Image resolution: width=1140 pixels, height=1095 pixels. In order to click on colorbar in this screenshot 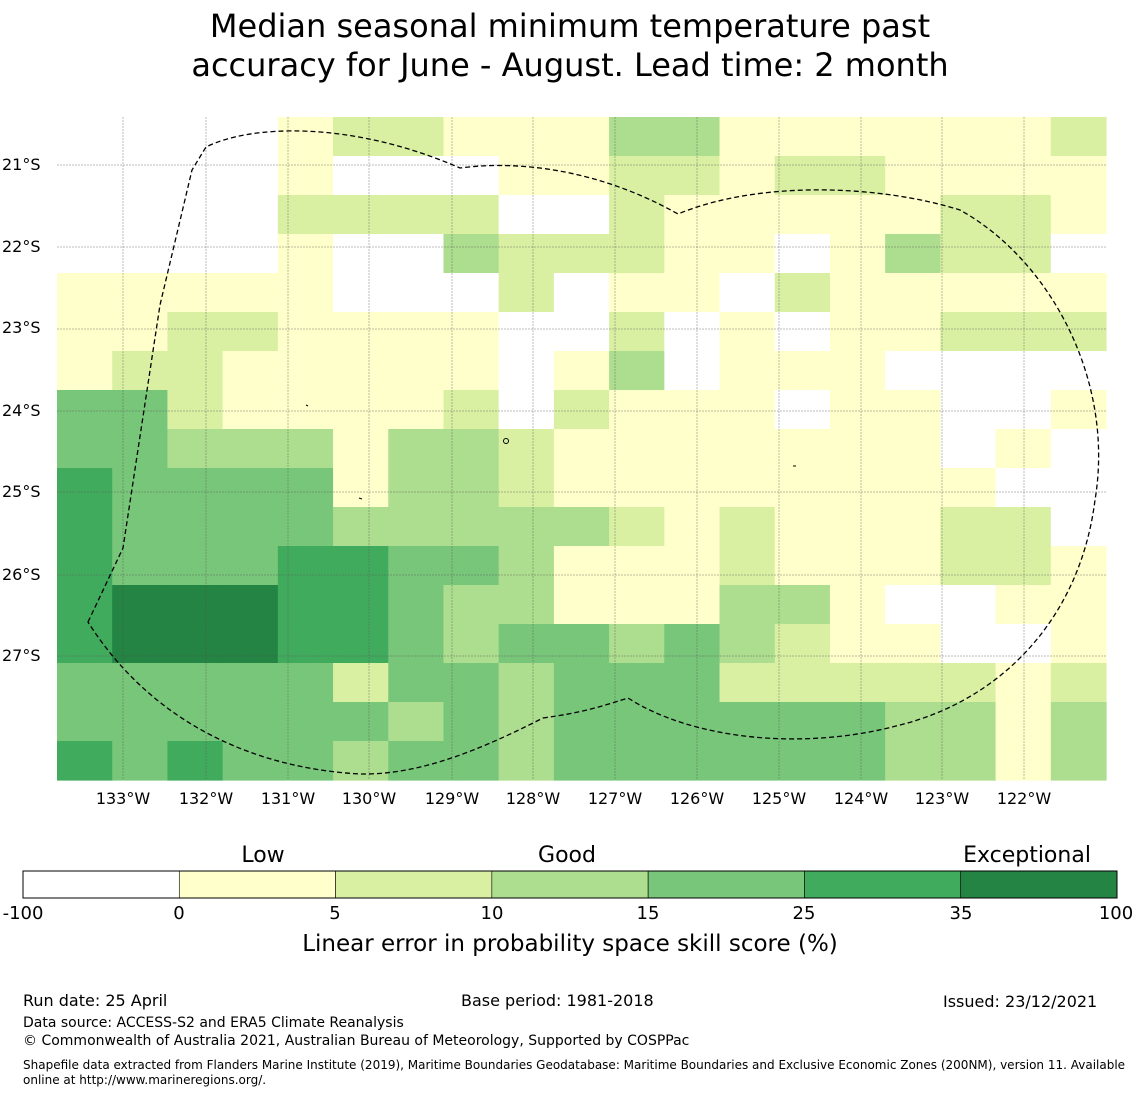, I will do `click(570, 884)`.